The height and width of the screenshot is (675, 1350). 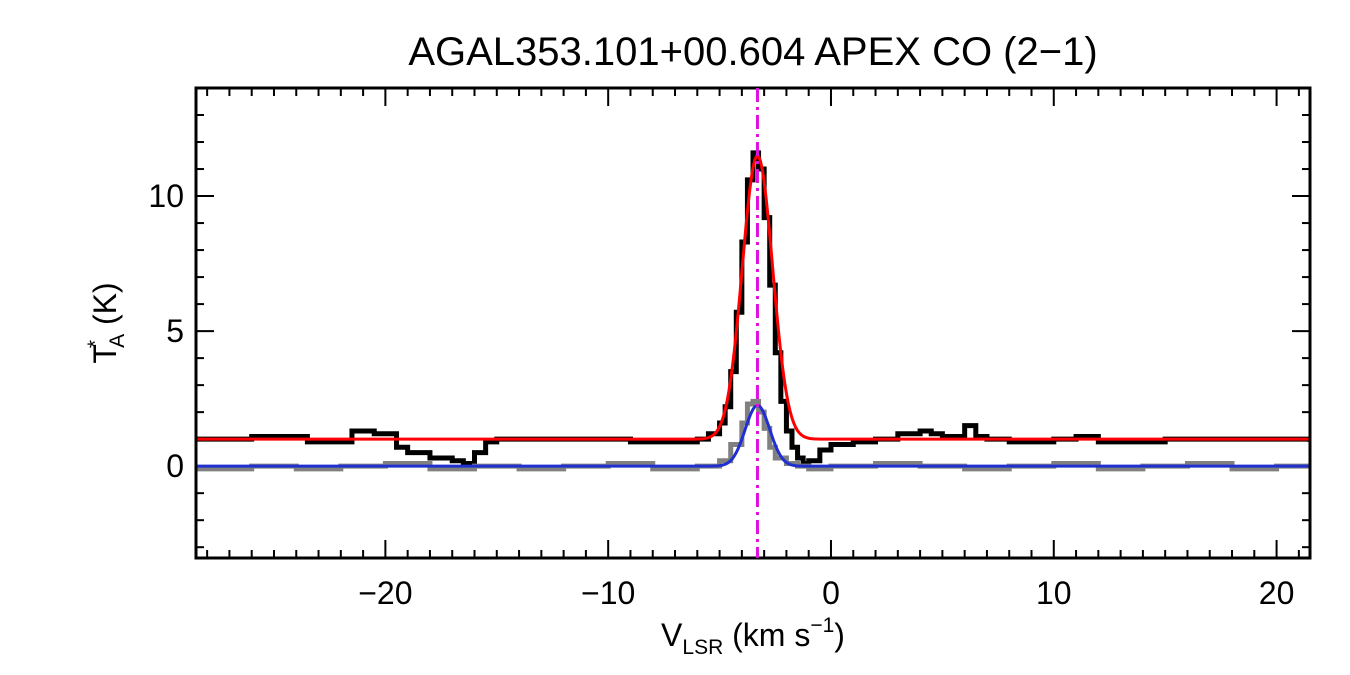 What do you see at coordinates (752, 52) in the screenshot?
I see `chart-title: AGAL353.101+00.604 APEX CO (2−1)` at bounding box center [752, 52].